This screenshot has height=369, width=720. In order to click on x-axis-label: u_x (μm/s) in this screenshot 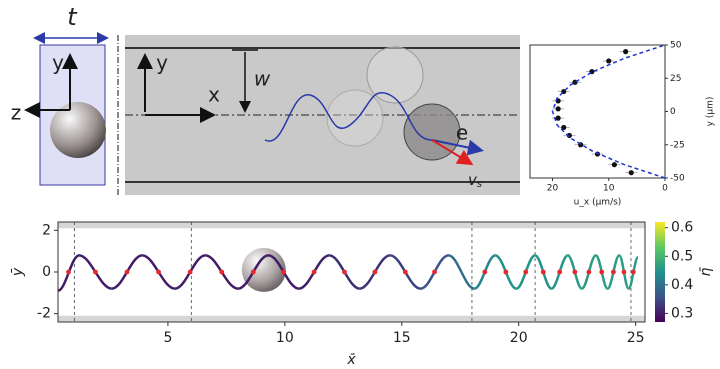, I will do `click(598, 203)`.